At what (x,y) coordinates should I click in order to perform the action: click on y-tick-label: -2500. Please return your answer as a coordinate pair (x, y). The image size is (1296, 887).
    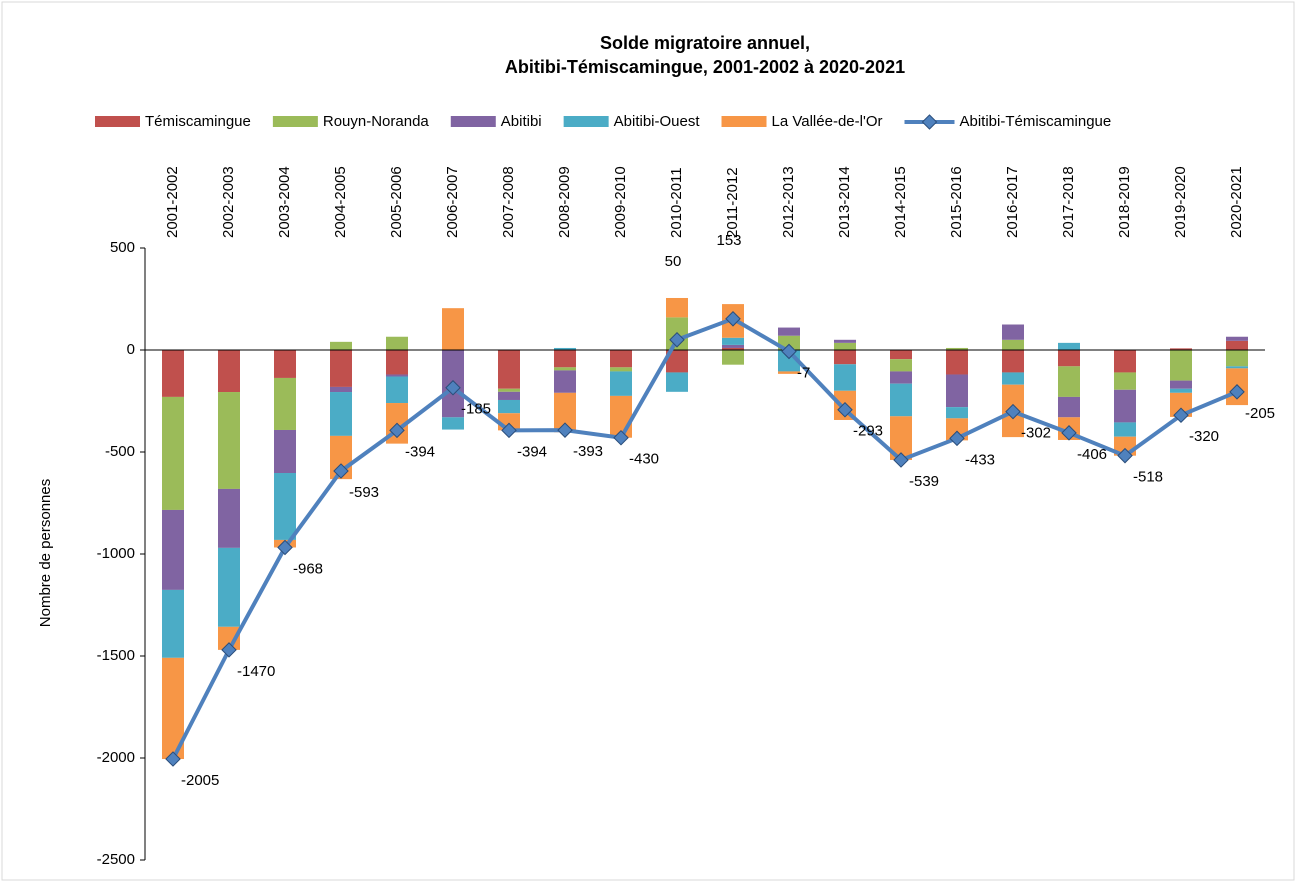
    Looking at the image, I should click on (116, 859).